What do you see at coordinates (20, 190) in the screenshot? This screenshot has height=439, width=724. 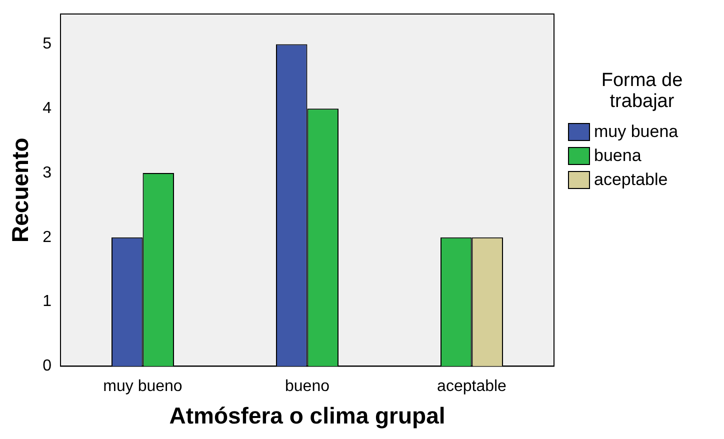 I see `y-axis-title: Recuento` at bounding box center [20, 190].